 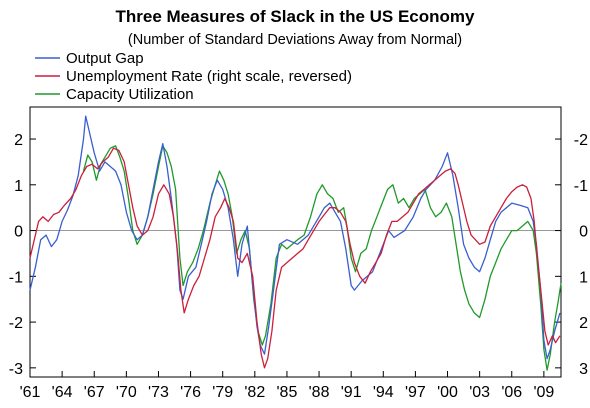 I want to click on left-y-tick-label: 0, so click(x=18, y=232).